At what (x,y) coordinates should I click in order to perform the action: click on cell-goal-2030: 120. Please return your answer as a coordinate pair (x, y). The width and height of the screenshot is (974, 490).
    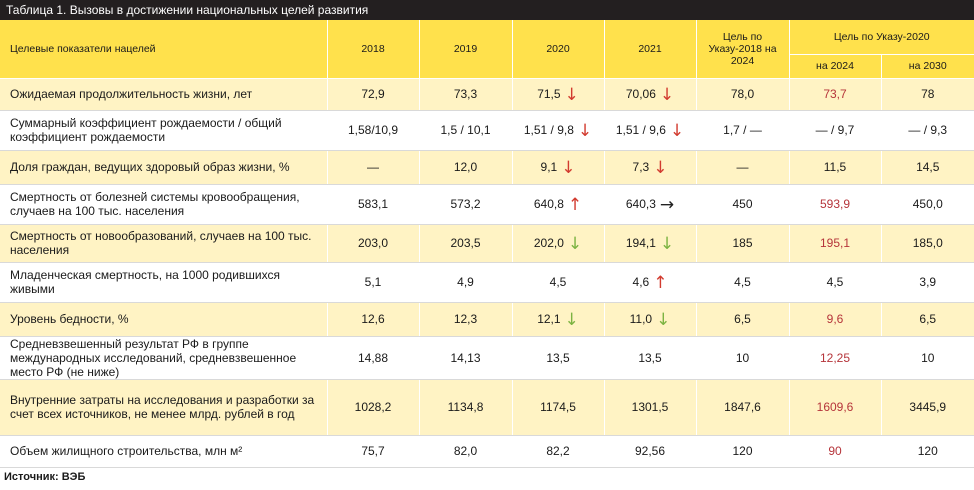
    Looking at the image, I should click on (927, 451).